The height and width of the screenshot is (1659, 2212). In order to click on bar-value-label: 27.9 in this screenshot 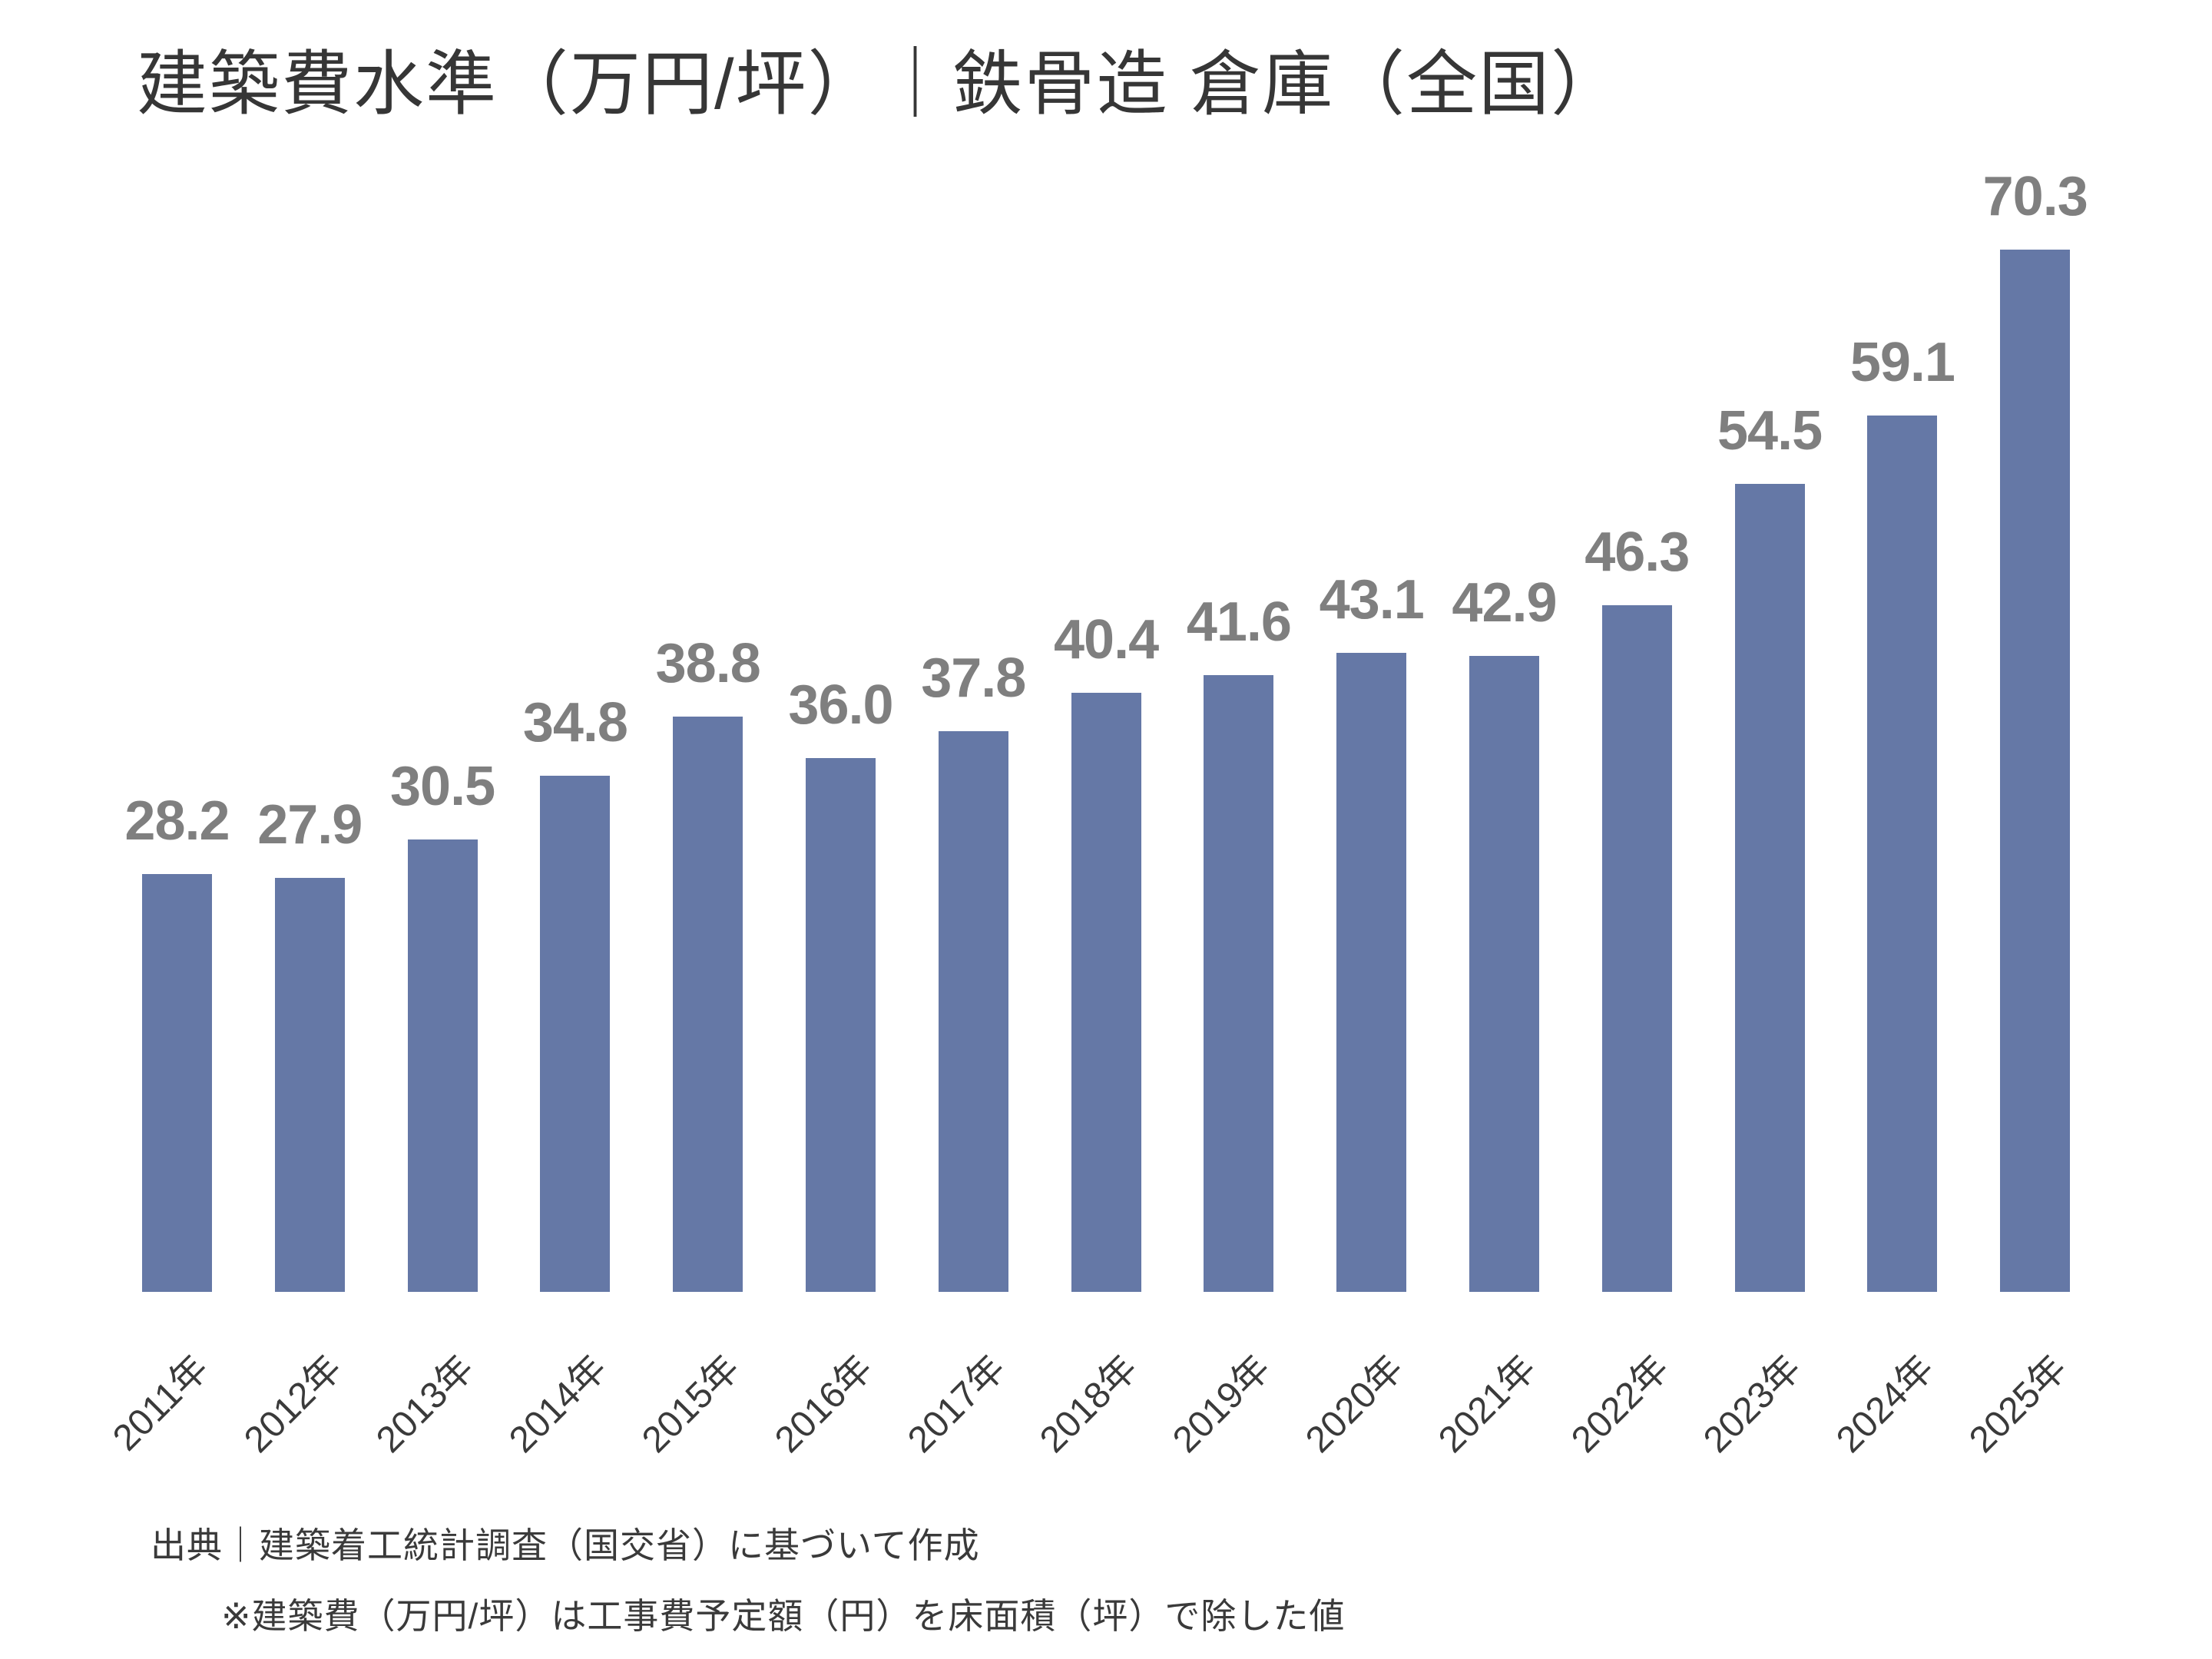, I will do `click(310, 825)`.